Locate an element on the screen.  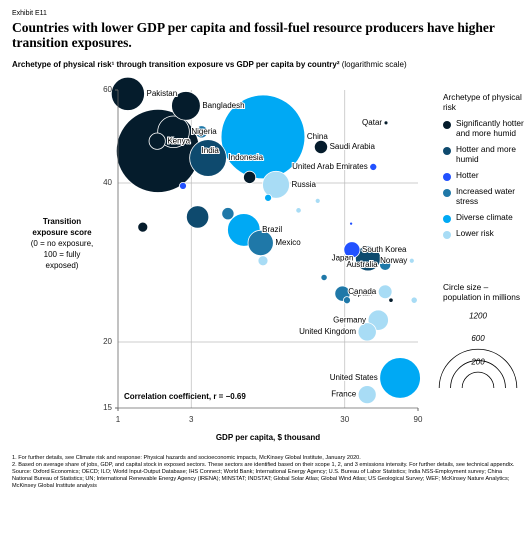
country-label: Australia is located at coordinates (362, 264).